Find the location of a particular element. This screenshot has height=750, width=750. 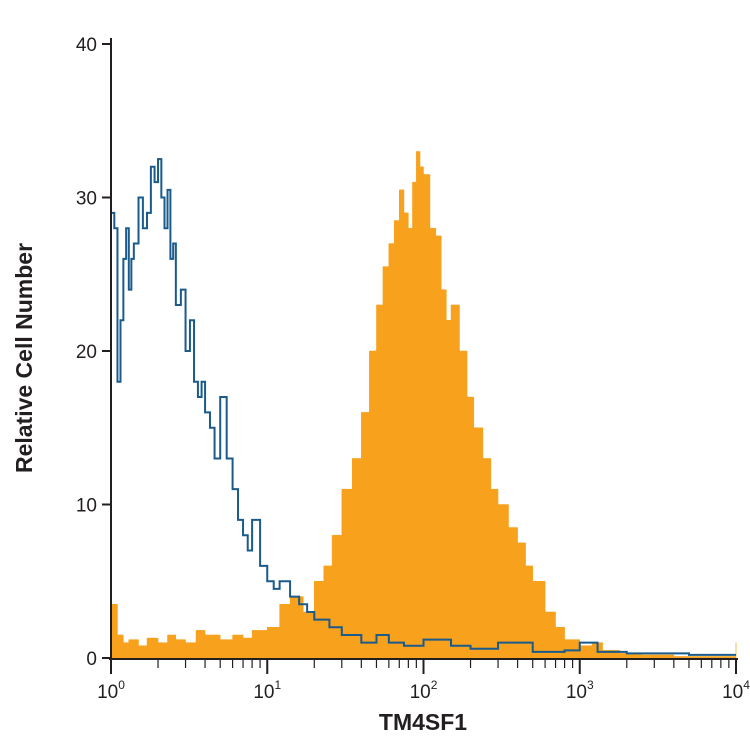

x-tick-label-2: 10² is located at coordinates (424, 690).